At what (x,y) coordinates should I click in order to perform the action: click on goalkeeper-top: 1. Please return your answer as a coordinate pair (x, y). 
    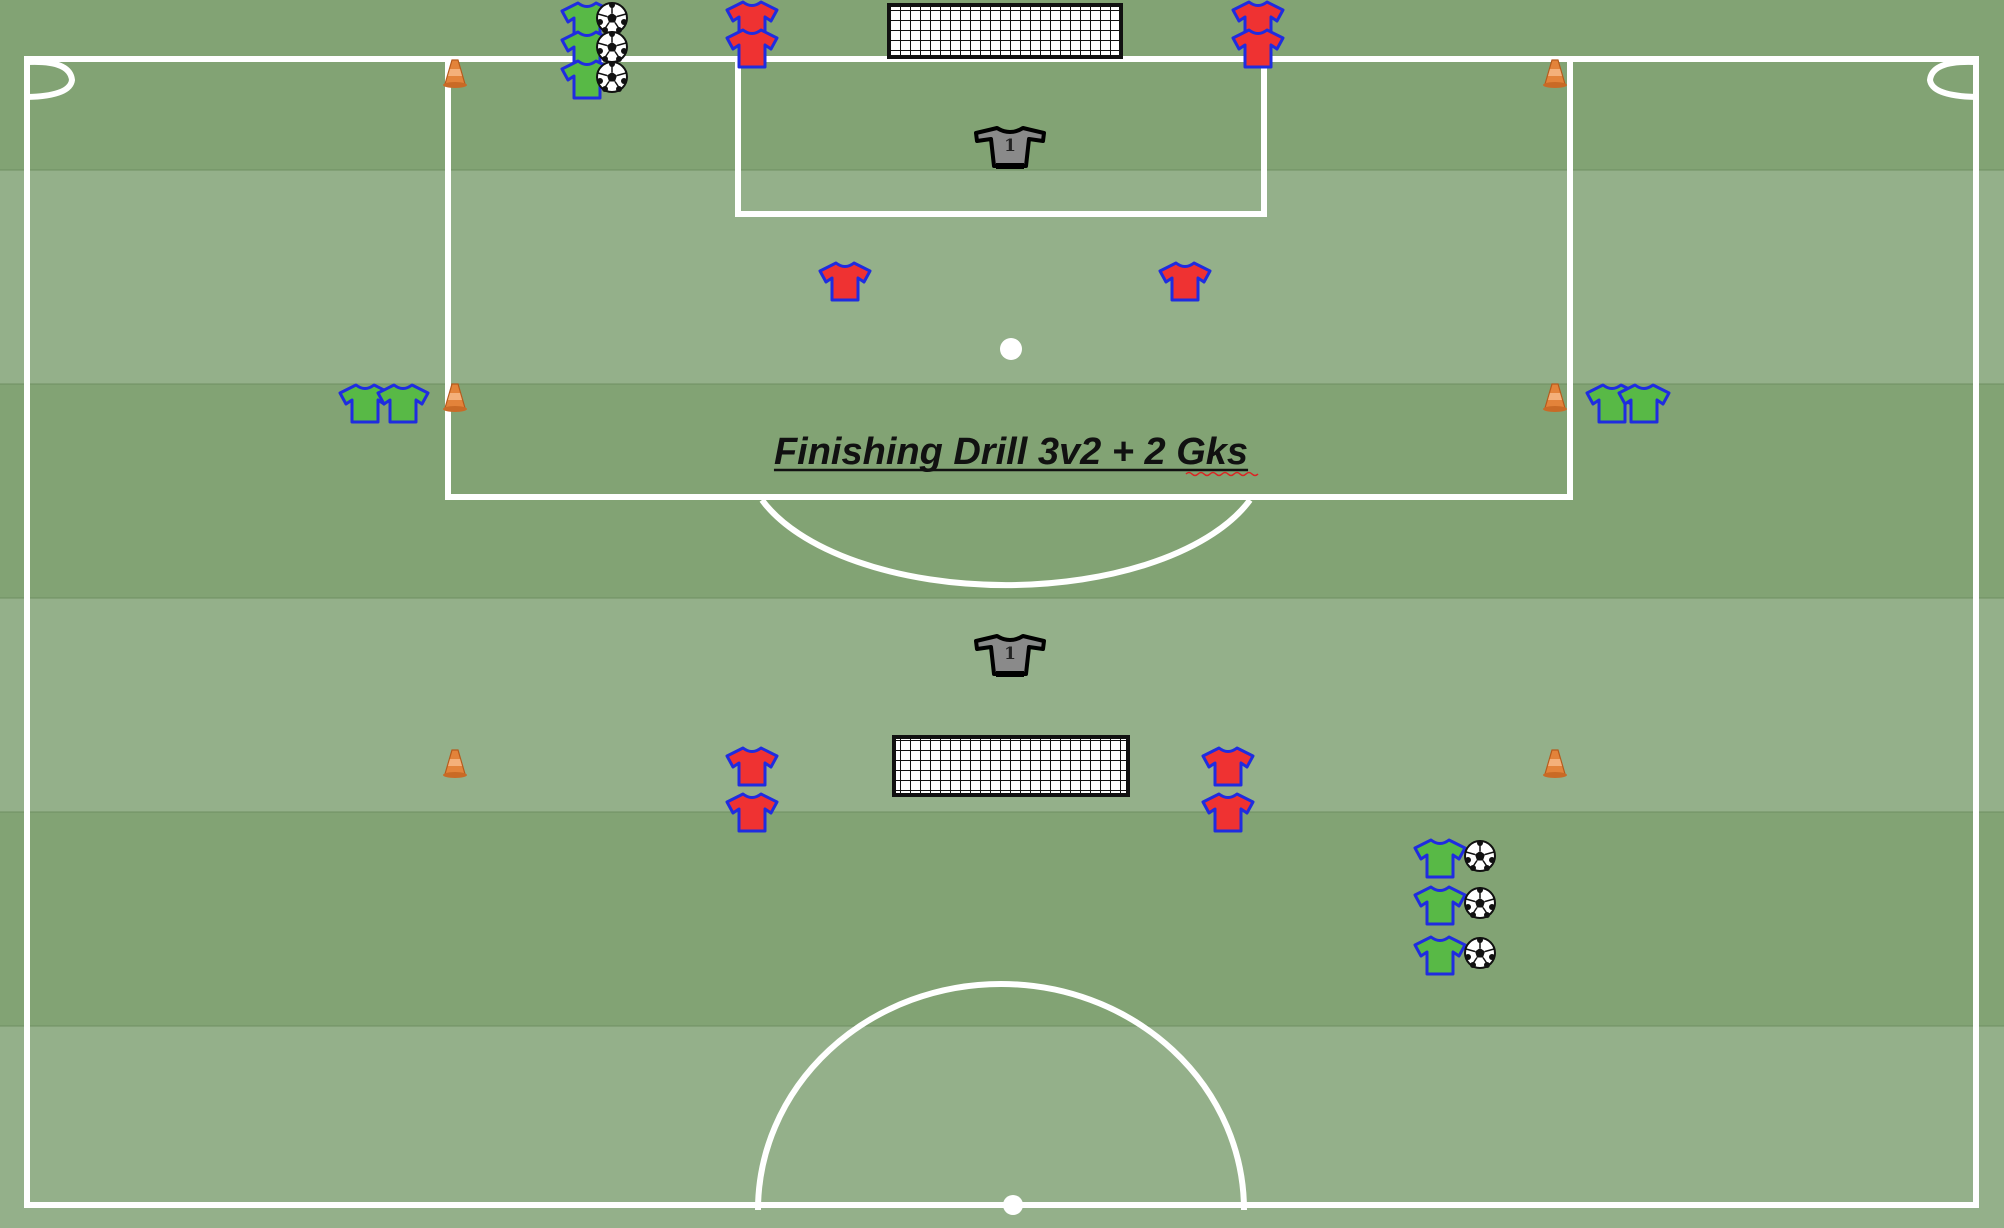
    Looking at the image, I should click on (1010, 147).